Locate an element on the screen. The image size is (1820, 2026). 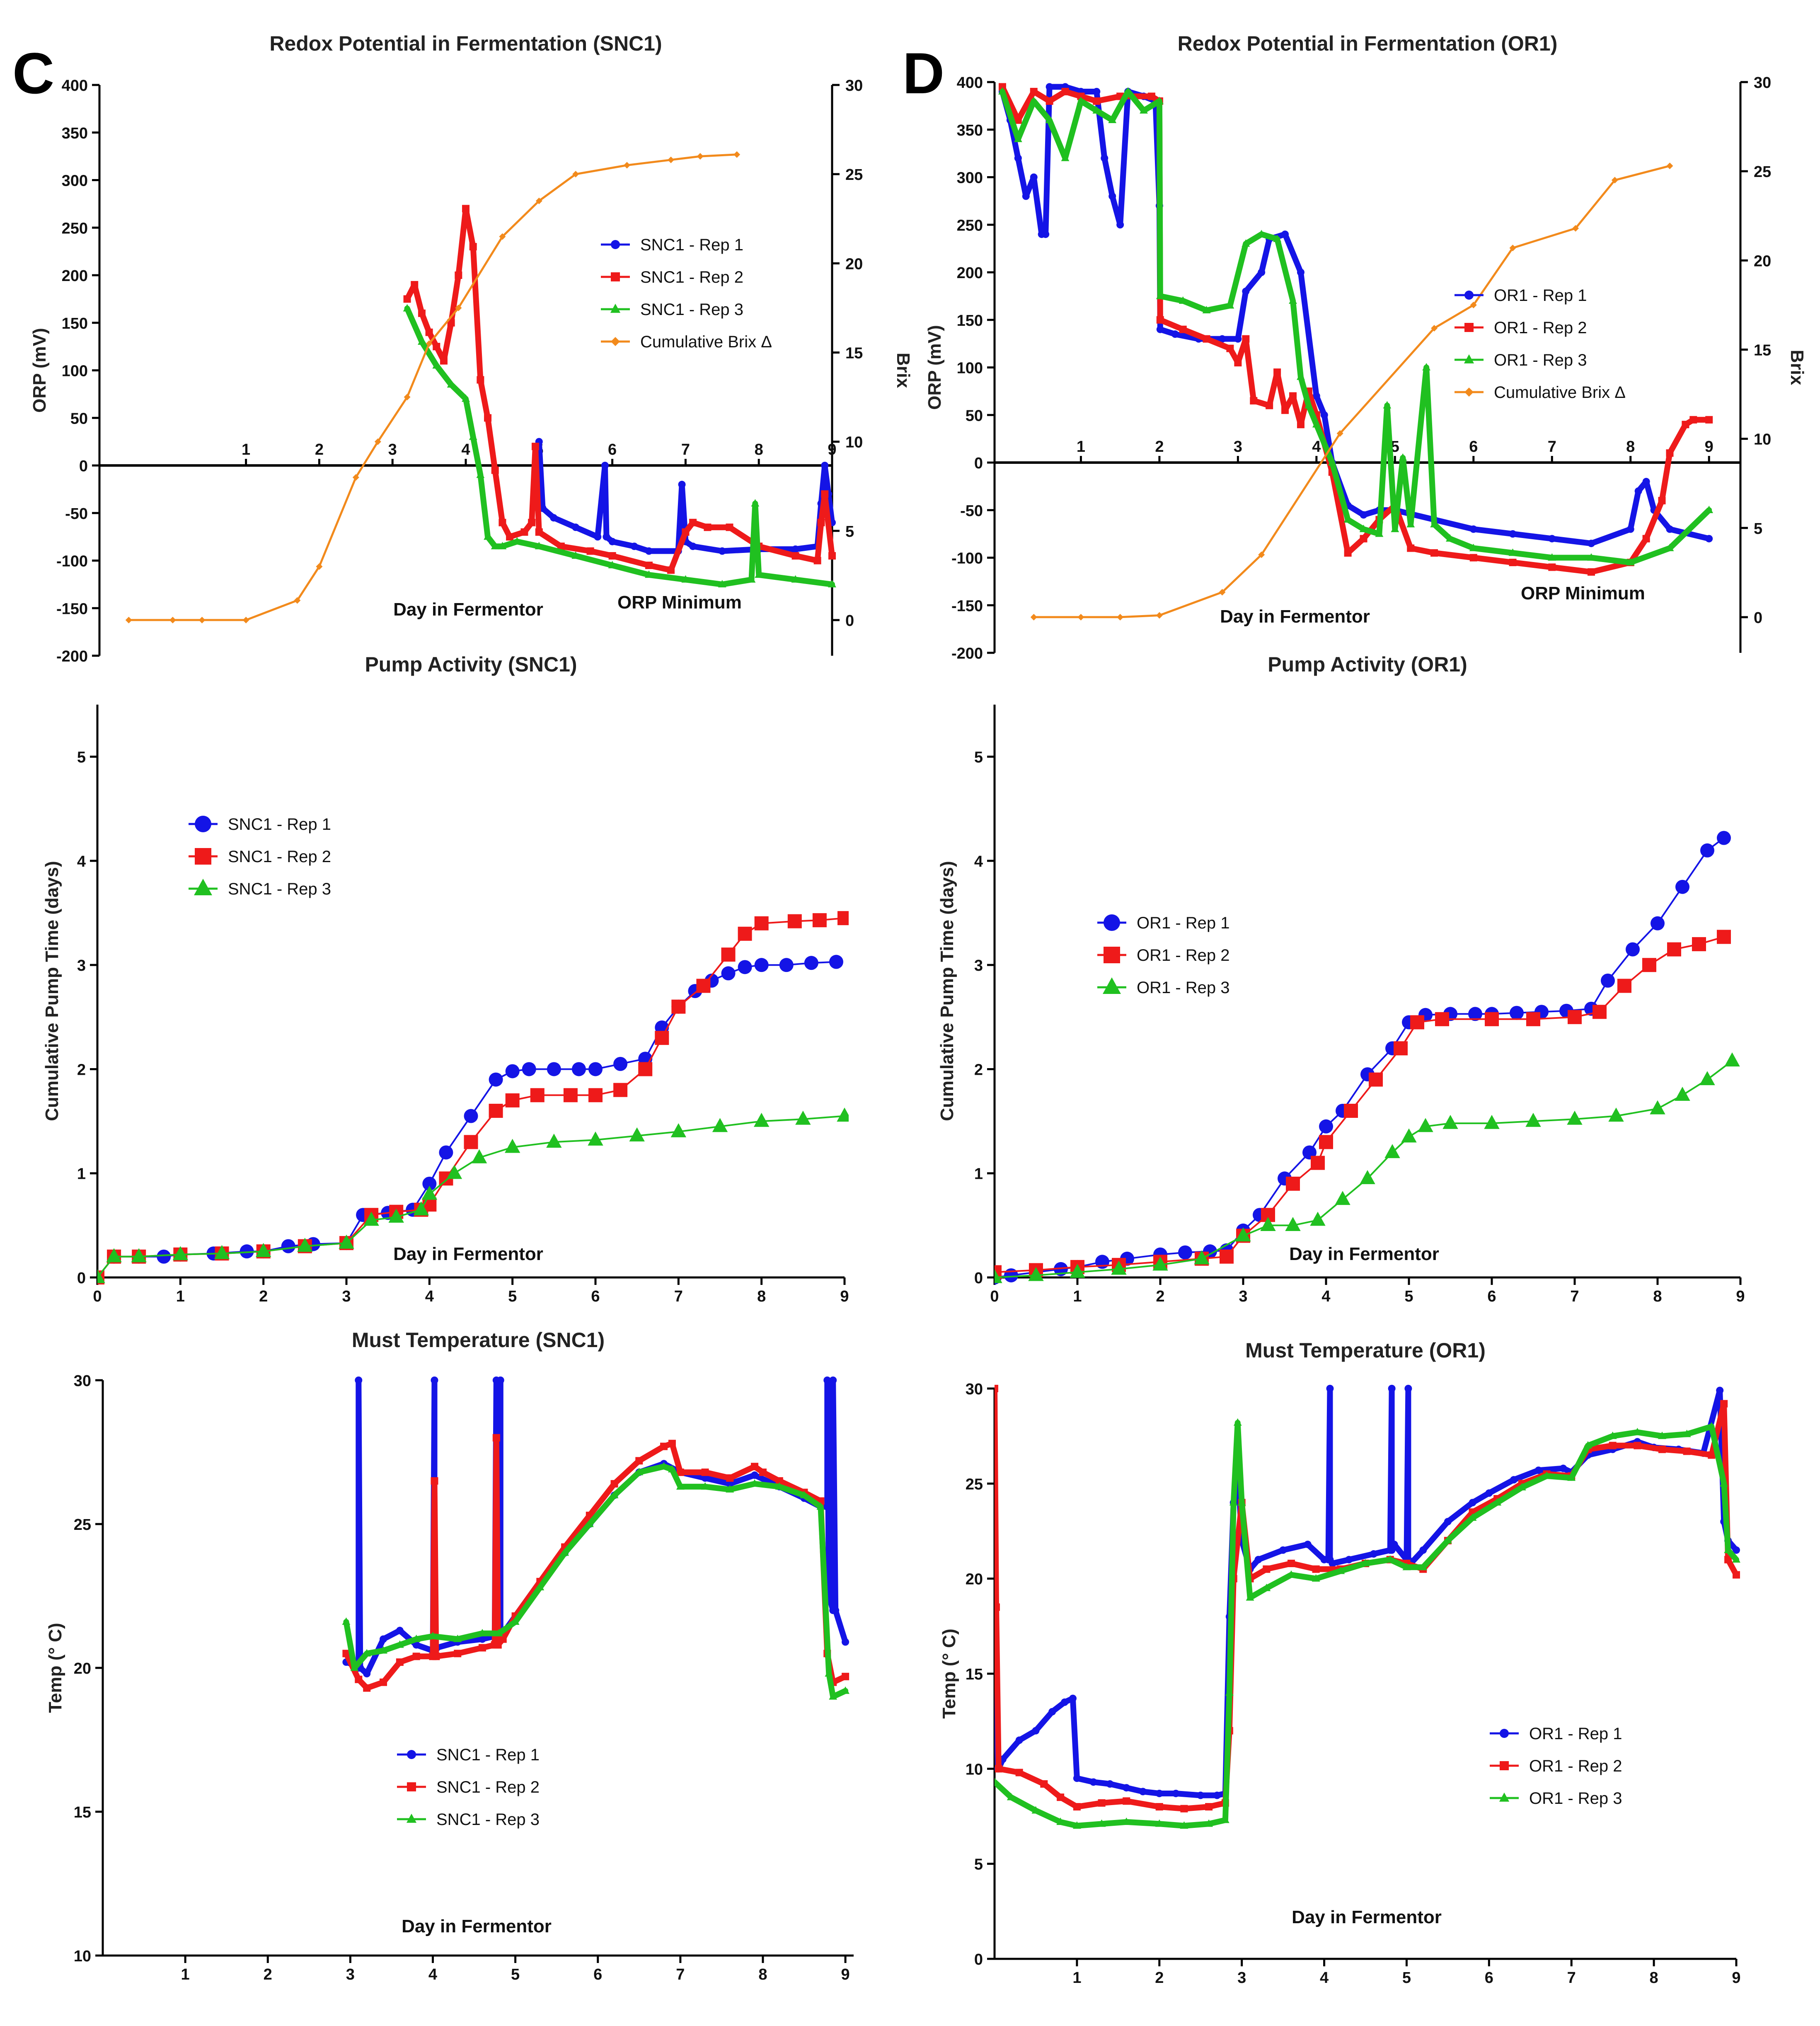
series-rep2 is located at coordinates (595, 1563).